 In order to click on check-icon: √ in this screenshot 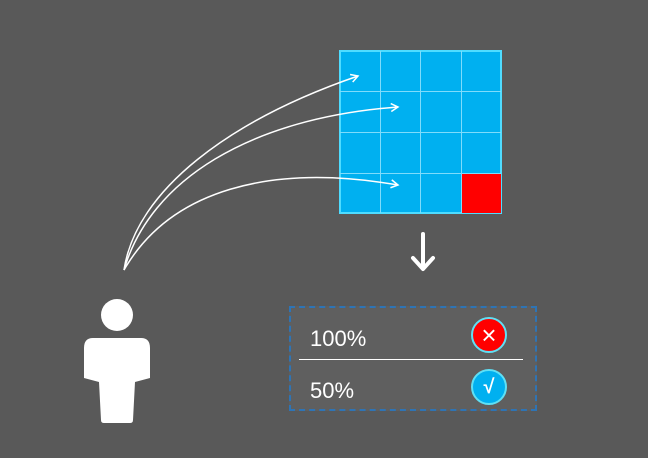, I will do `click(489, 387)`.